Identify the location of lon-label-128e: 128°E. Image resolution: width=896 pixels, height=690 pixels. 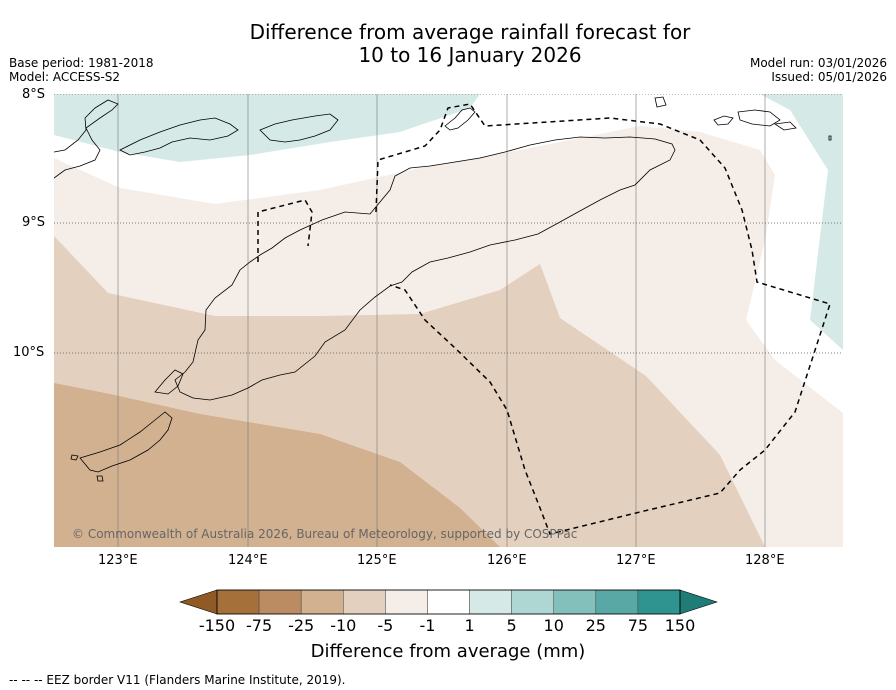
(765, 560).